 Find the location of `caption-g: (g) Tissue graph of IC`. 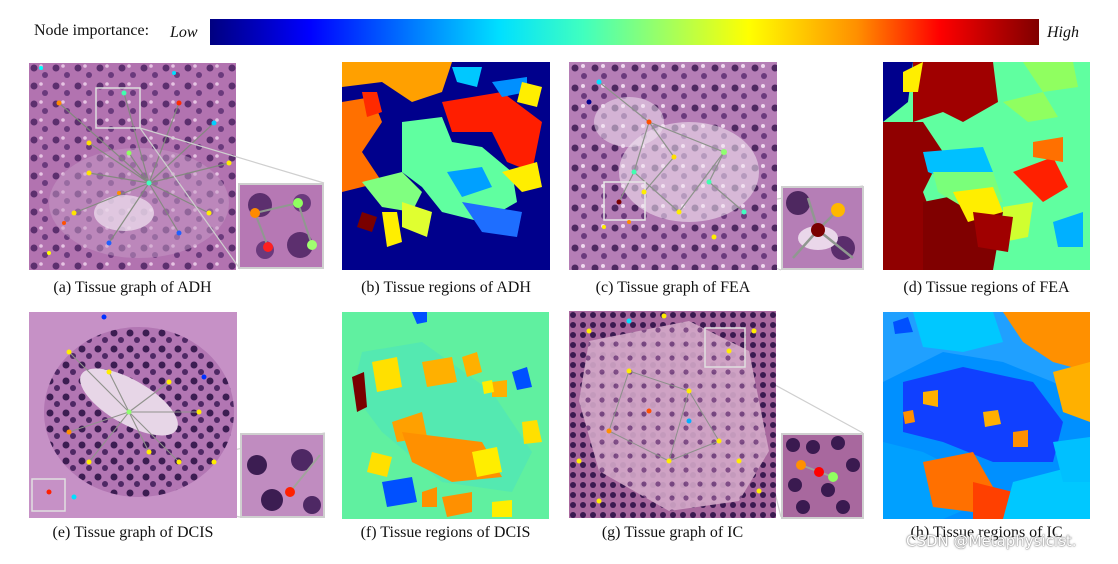

caption-g: (g) Tissue graph of IC is located at coordinates (672, 532).